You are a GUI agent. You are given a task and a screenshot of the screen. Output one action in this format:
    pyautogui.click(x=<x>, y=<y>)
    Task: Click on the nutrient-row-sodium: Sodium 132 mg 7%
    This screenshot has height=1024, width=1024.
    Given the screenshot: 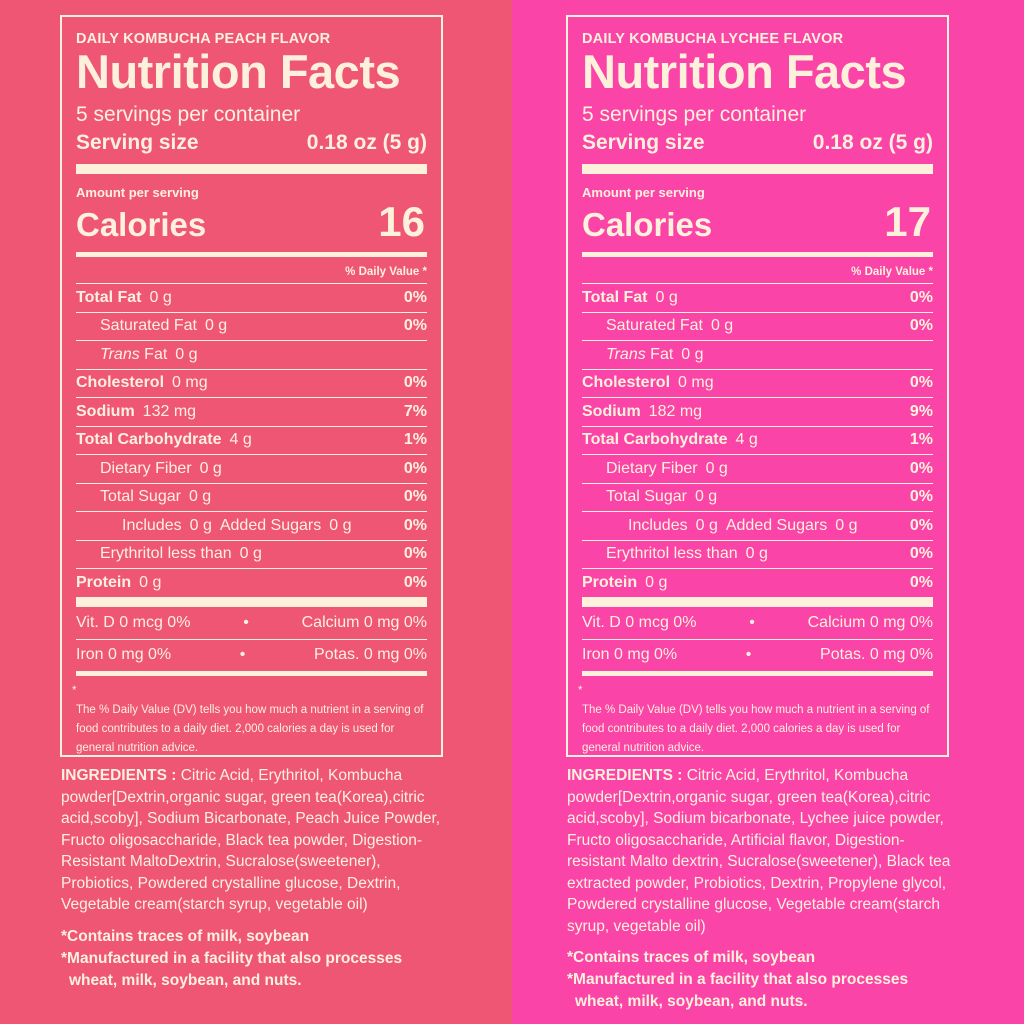 What is the action you would take?
    pyautogui.click(x=251, y=411)
    